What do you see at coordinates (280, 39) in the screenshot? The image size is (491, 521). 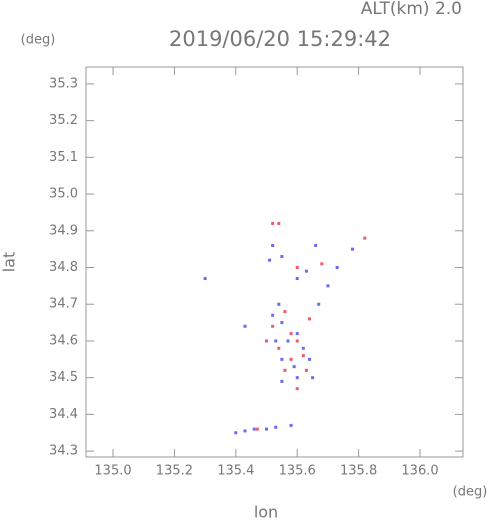 I see `chart-title: 2019/06/20 15:29:42` at bounding box center [280, 39].